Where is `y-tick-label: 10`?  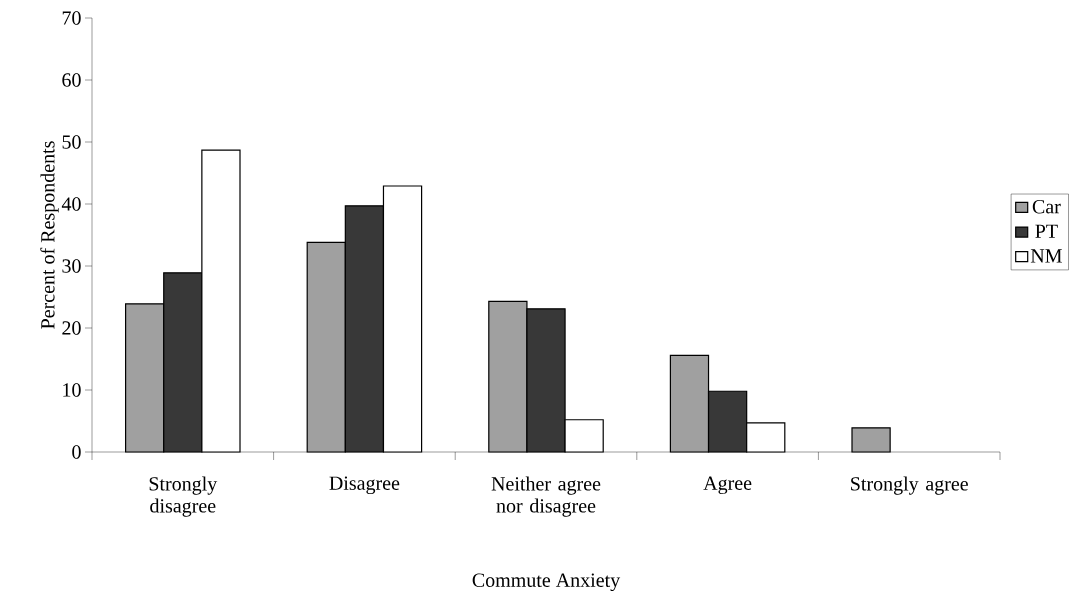 y-tick-label: 10 is located at coordinates (72, 390).